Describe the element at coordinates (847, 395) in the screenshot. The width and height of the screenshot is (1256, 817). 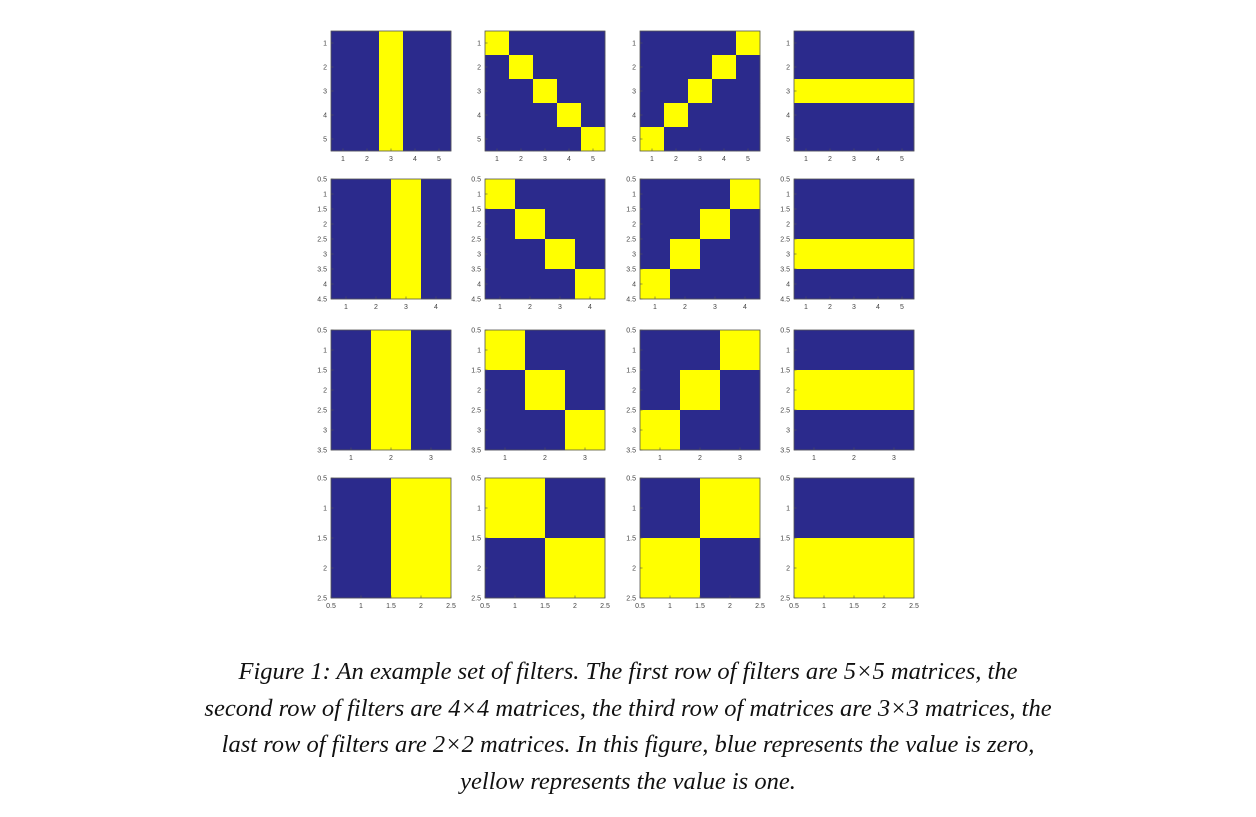
I see `filter-panel-r3-c4: 0.5 1 1.5 2 2.5 3 3.5 1 2 3` at that location.